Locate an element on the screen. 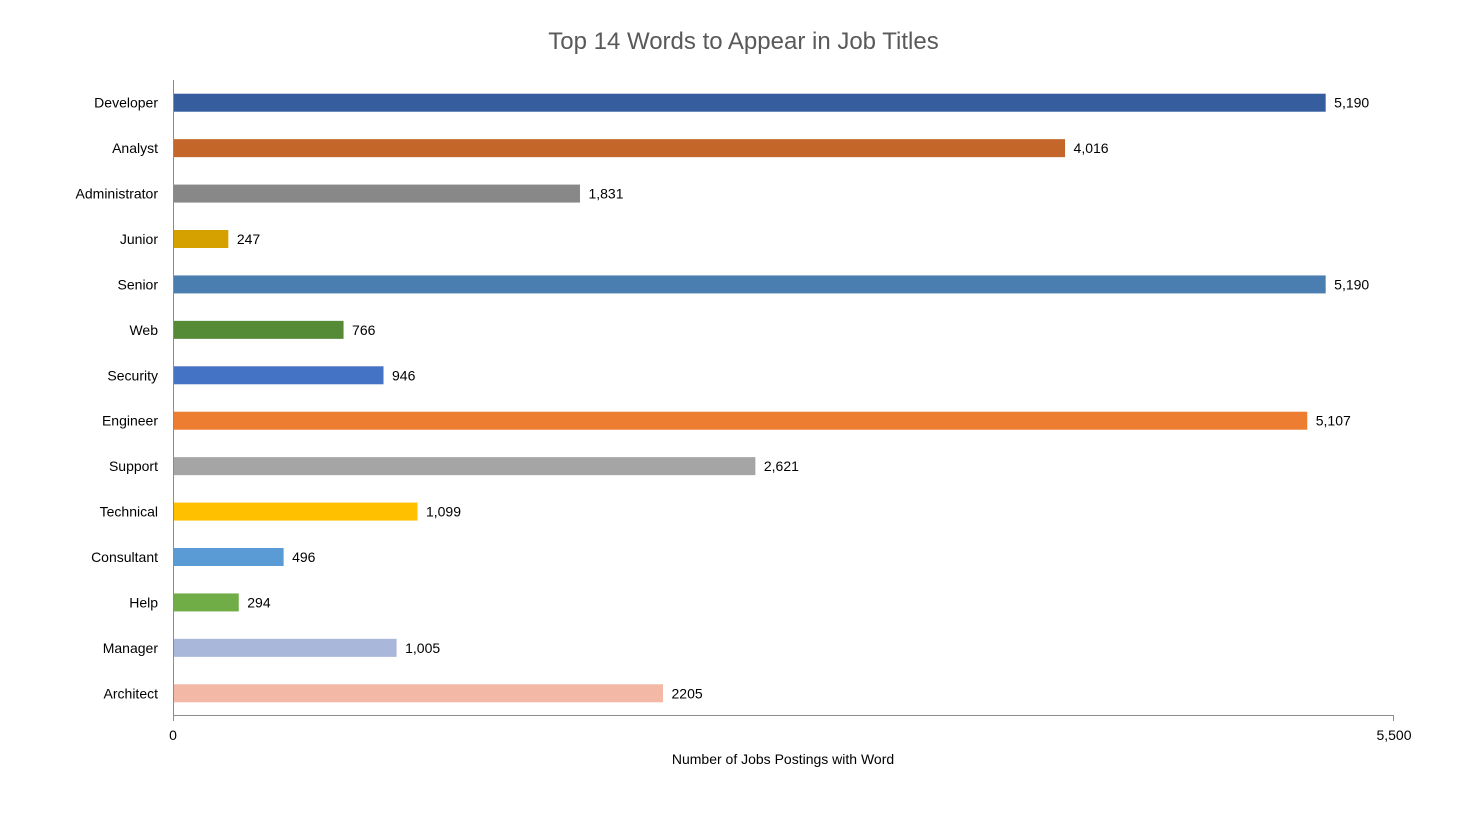 This screenshot has width=1470, height=816. bar-administrator is located at coordinates (376, 193).